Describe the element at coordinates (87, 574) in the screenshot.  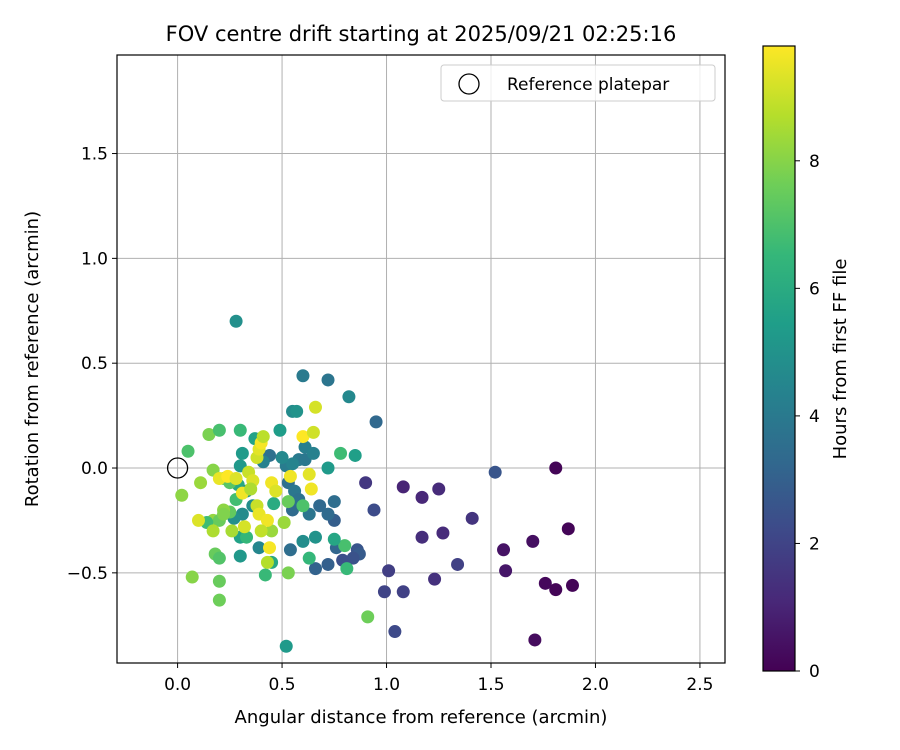
I see `y-tick-label: −0.5` at that location.